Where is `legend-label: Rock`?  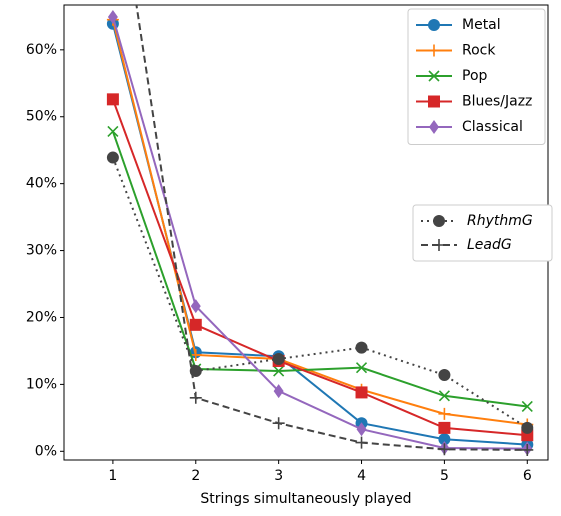
legend-label: Rock is located at coordinates (479, 51).